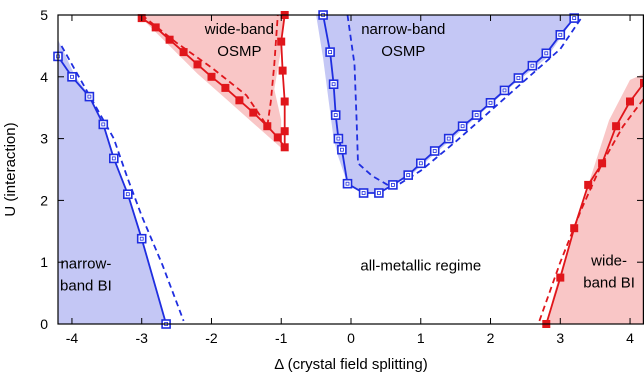 This screenshot has width=644, height=375. What do you see at coordinates (351, 338) in the screenshot?
I see `x-tick-label-4: 0` at bounding box center [351, 338].